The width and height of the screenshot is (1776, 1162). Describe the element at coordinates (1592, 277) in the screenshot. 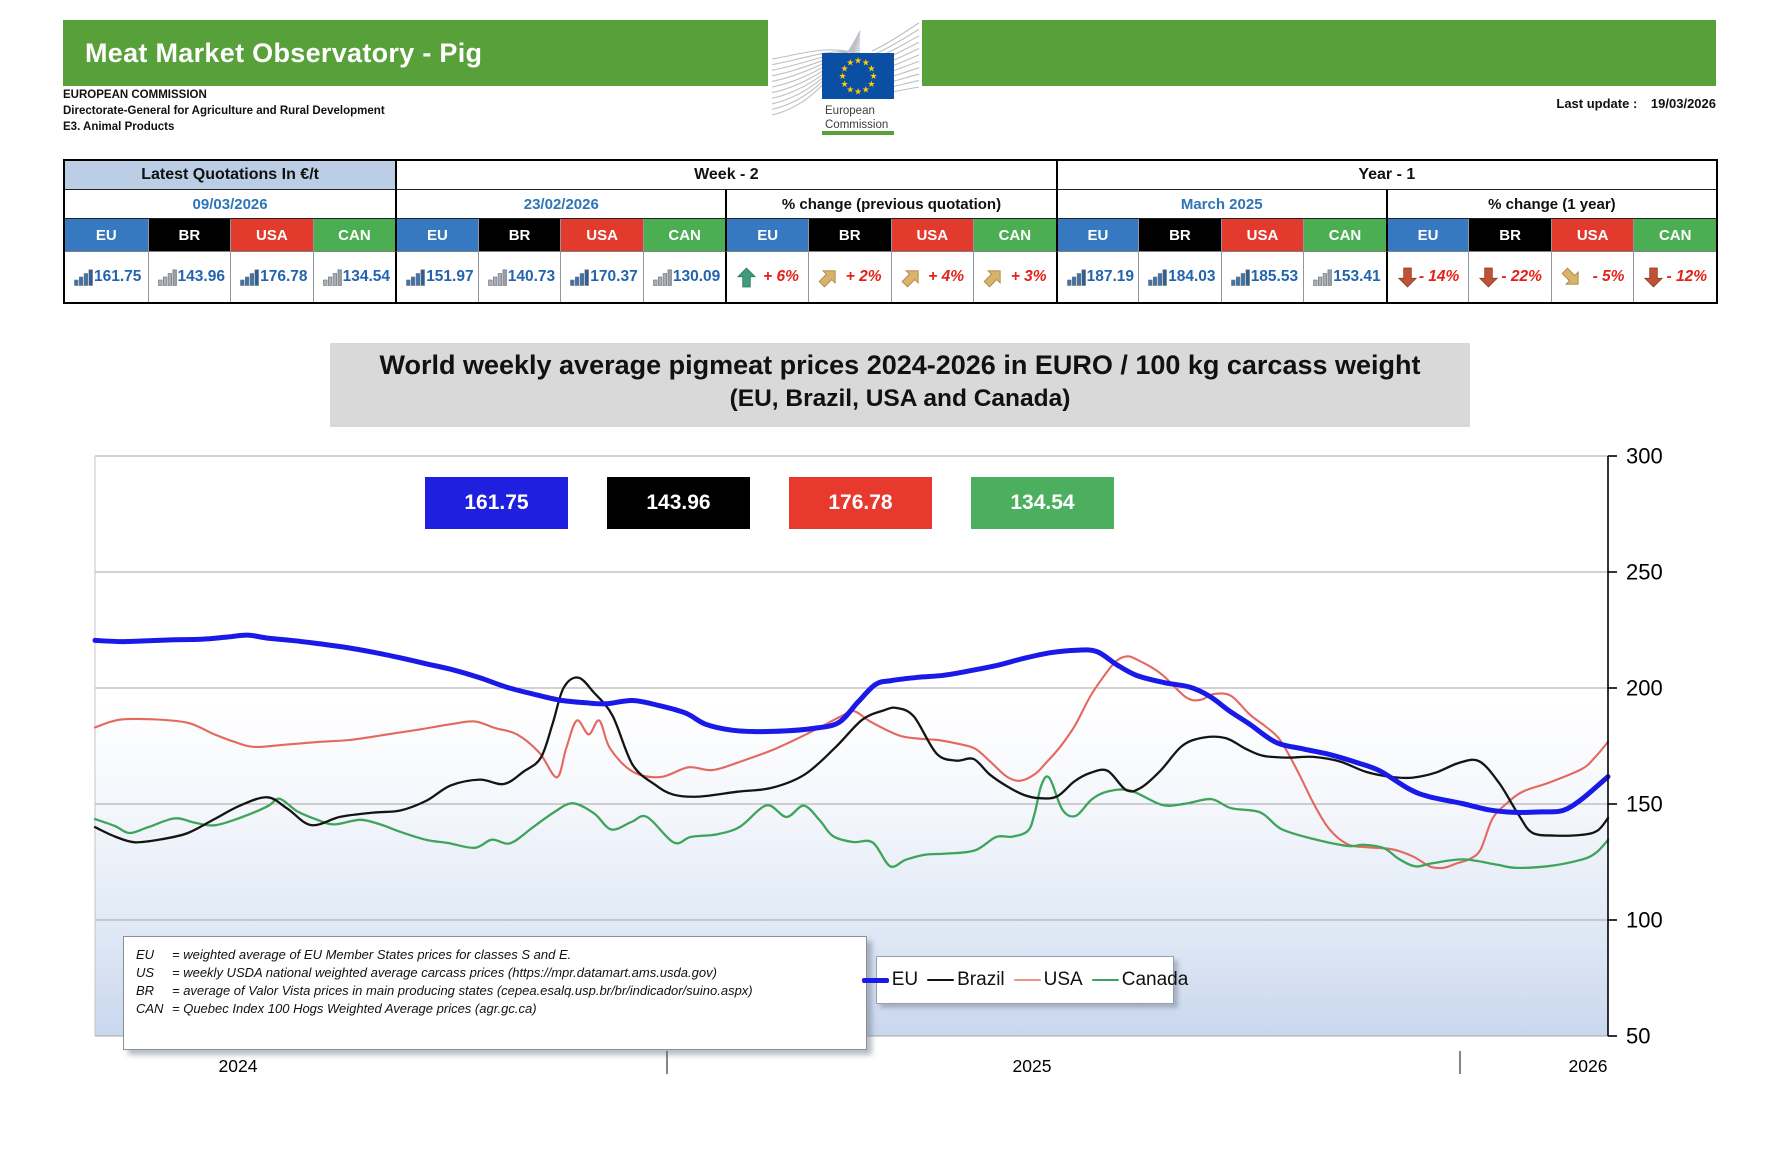

I see `change-cell-usa-5: - 5%` at that location.